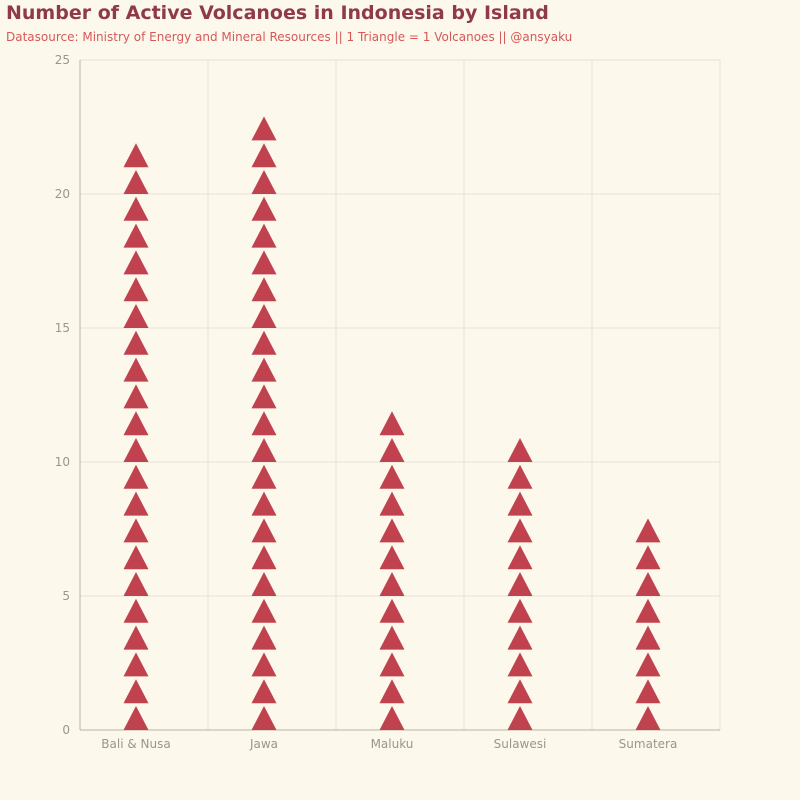 The image size is (800, 800). Describe the element at coordinates (62, 194) in the screenshot. I see `y-tick-label: 20` at that location.